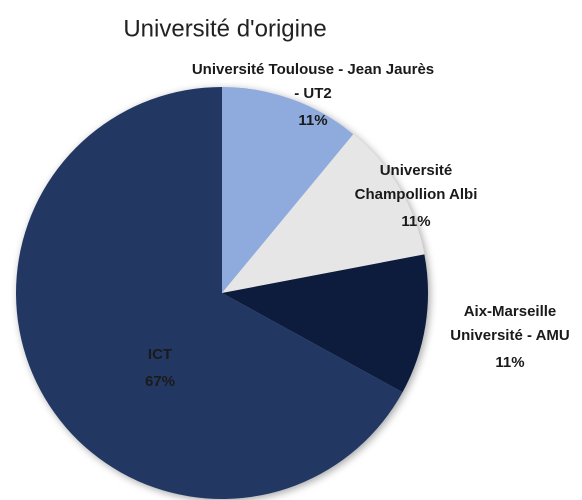  What do you see at coordinates (224, 28) in the screenshot?
I see `chart-title: Université d'origine` at bounding box center [224, 28].